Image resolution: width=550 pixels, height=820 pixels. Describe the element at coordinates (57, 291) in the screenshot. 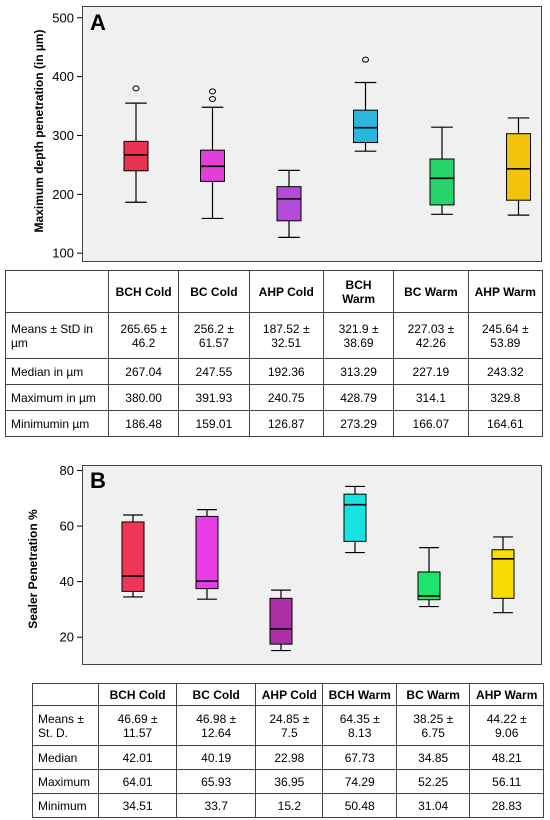

I see `table-a-header-cell` at that location.